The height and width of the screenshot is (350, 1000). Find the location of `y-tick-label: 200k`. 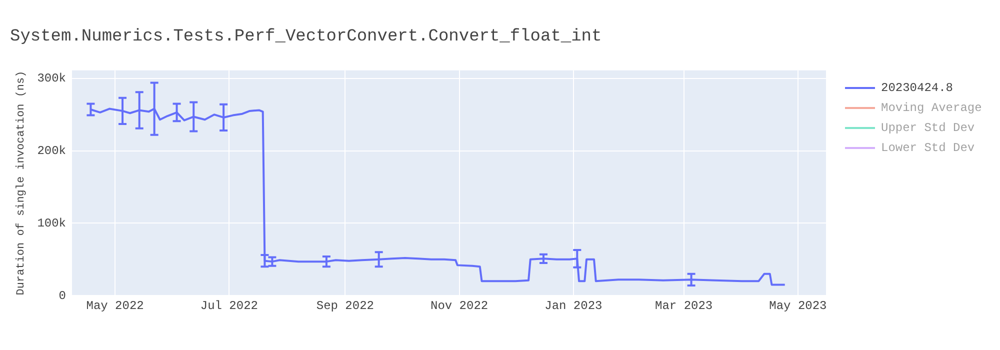

y-tick-label: 200k is located at coordinates (51, 151).